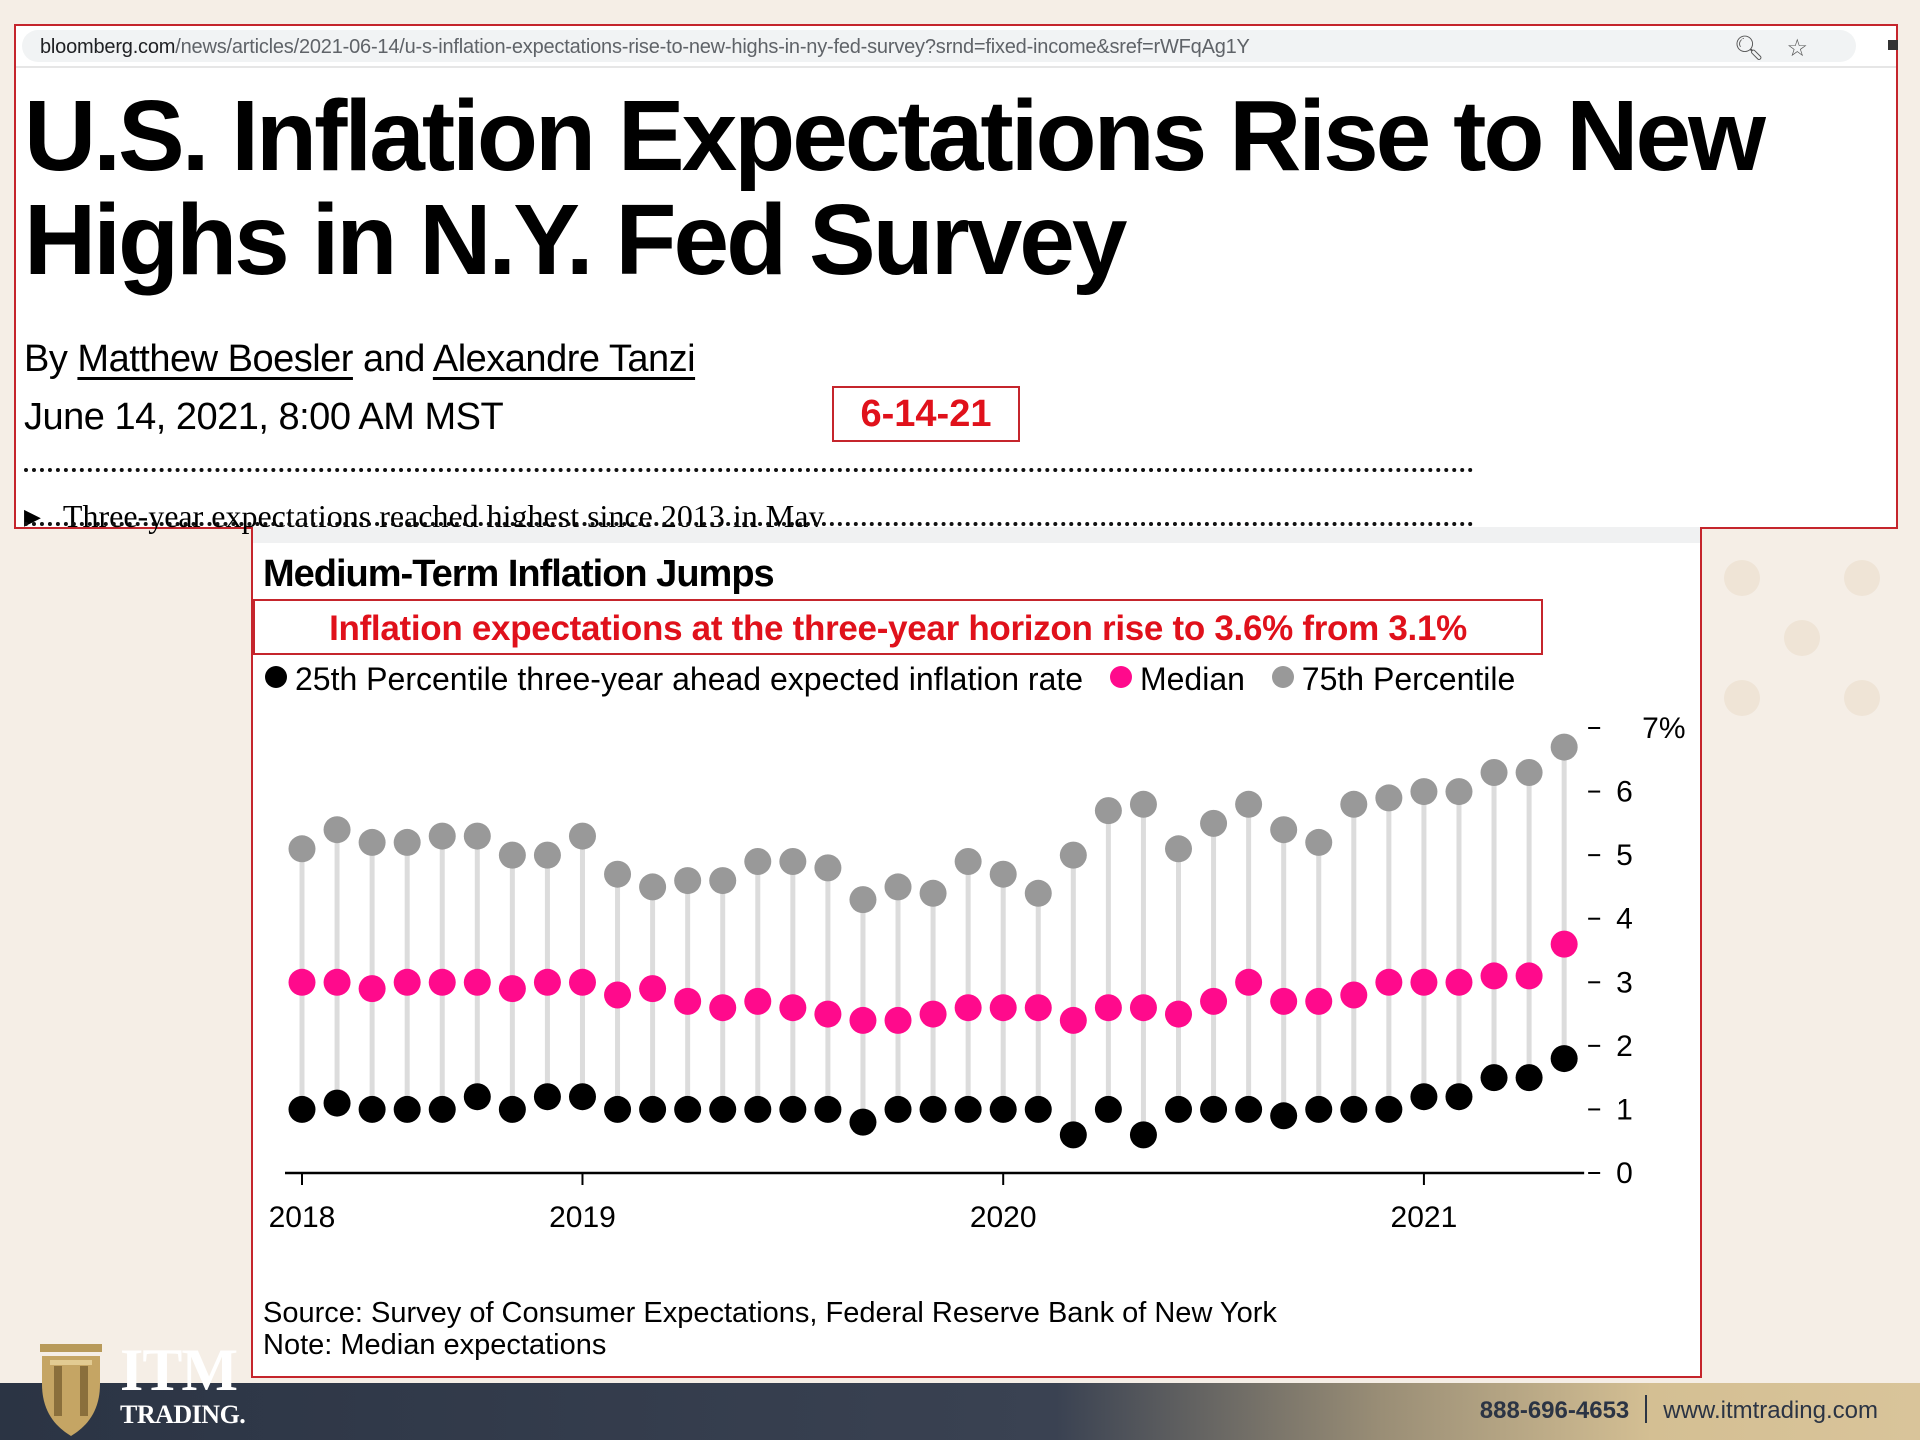 The width and height of the screenshot is (1920, 1440). I want to click on x-tick-label: 2020, so click(1003, 1217).